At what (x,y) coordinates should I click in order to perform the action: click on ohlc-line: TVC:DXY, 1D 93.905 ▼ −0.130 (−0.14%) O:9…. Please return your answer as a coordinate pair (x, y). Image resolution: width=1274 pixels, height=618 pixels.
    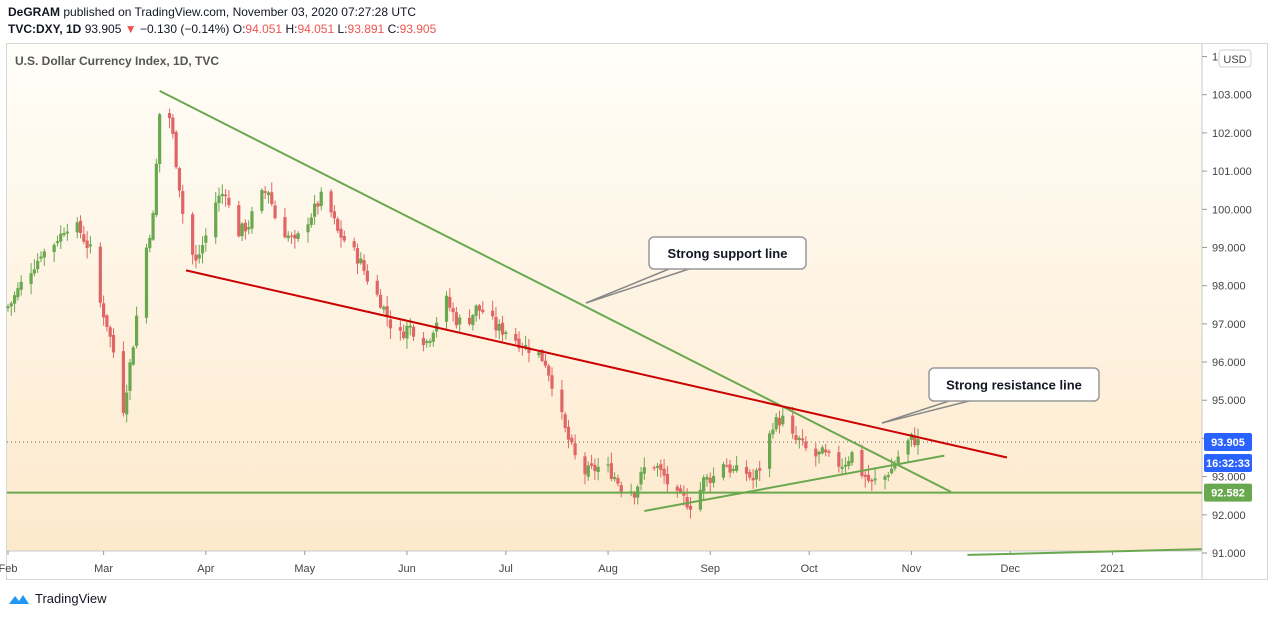
    Looking at the image, I should click on (222, 29).